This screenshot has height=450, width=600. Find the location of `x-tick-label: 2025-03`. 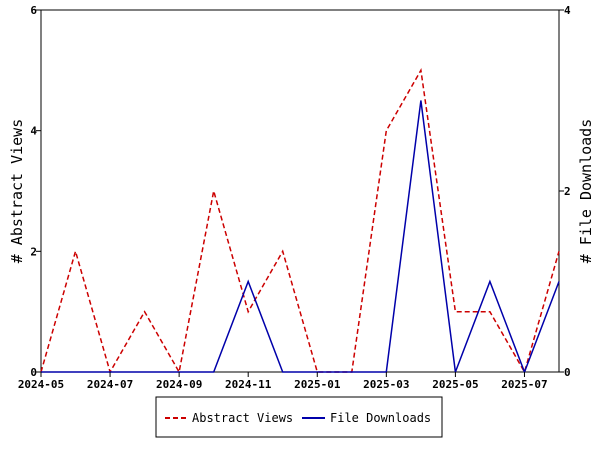

x-tick-label: 2025-03 is located at coordinates (386, 384).